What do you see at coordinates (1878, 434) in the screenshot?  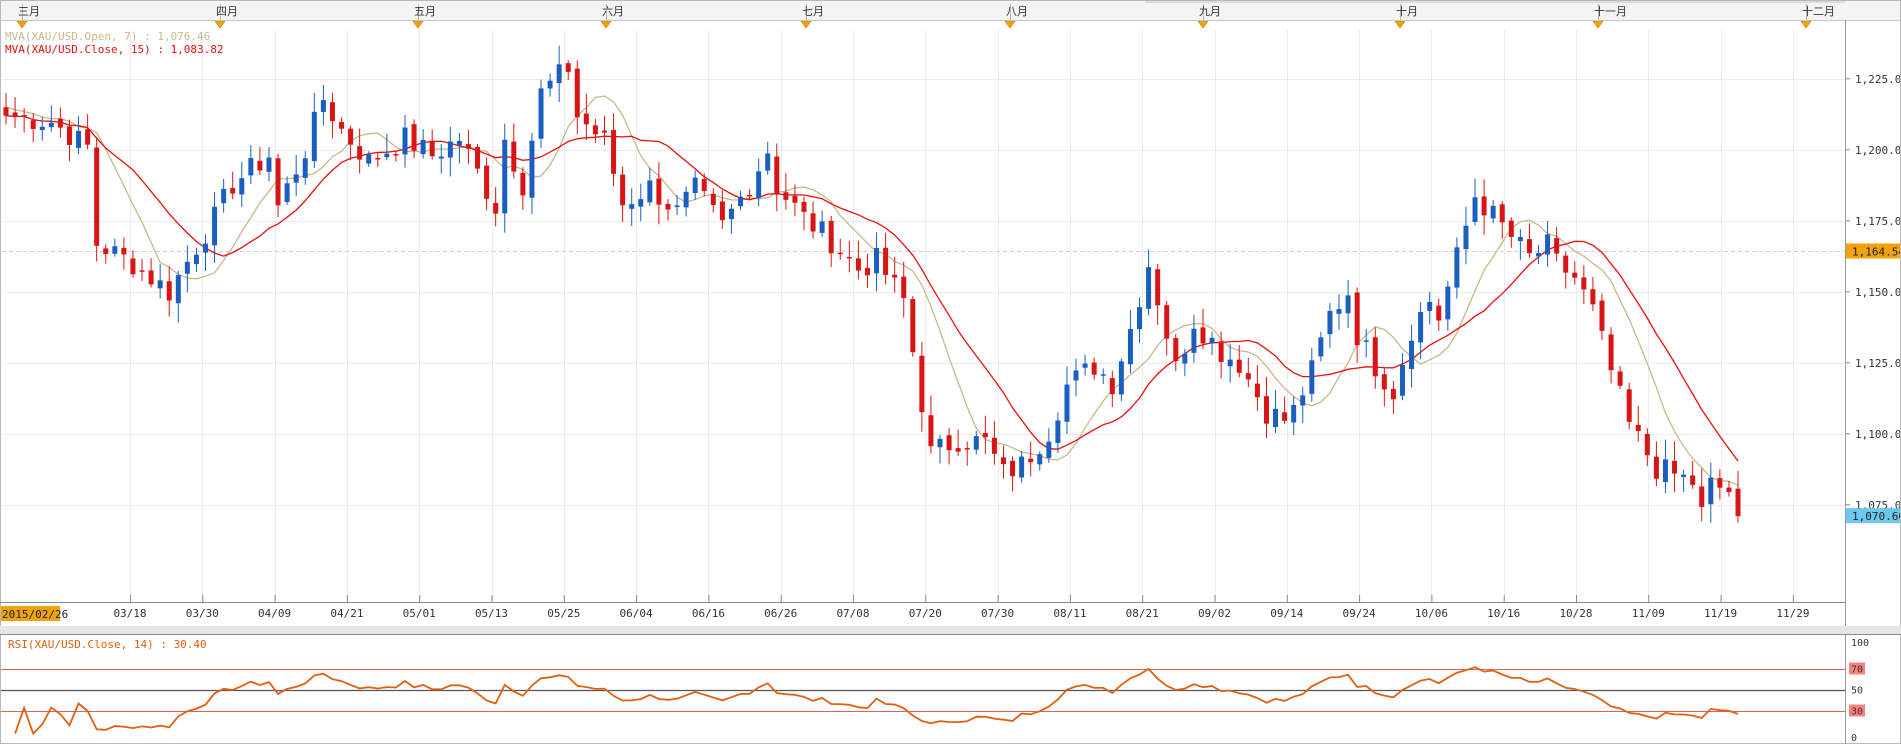 I see `price-tick-label: 1,100.00` at bounding box center [1878, 434].